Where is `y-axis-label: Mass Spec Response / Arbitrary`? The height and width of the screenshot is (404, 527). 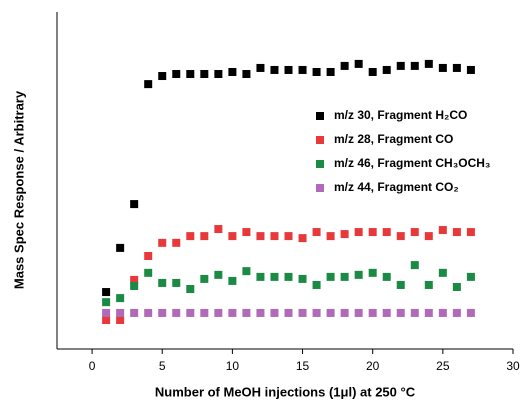 y-axis-label: Mass Spec Response / Arbitrary is located at coordinates (18, 189).